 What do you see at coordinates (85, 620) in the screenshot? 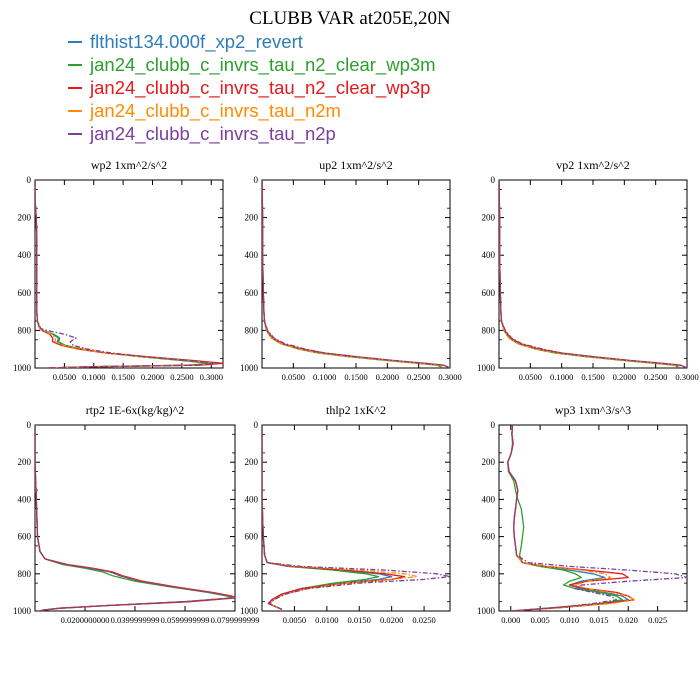
I see `x-tick-label: 0.0200000000` at bounding box center [85, 620].